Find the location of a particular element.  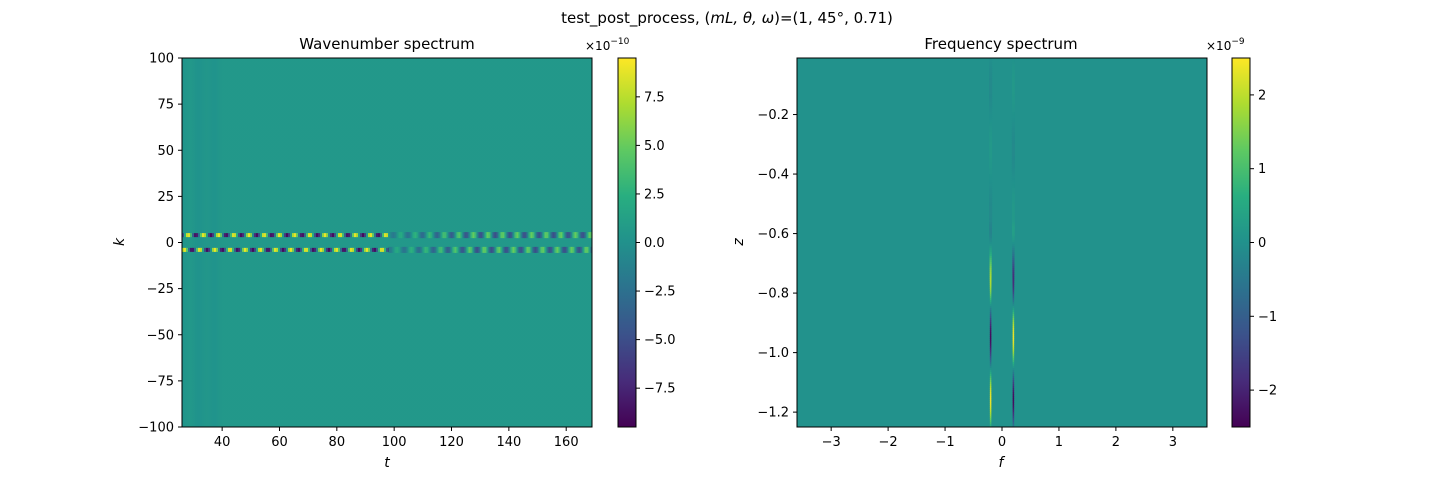

wavenumber-y-ticks: −100 −75 −50 −25 0 25 50 75 100 is located at coordinates (160, 244).